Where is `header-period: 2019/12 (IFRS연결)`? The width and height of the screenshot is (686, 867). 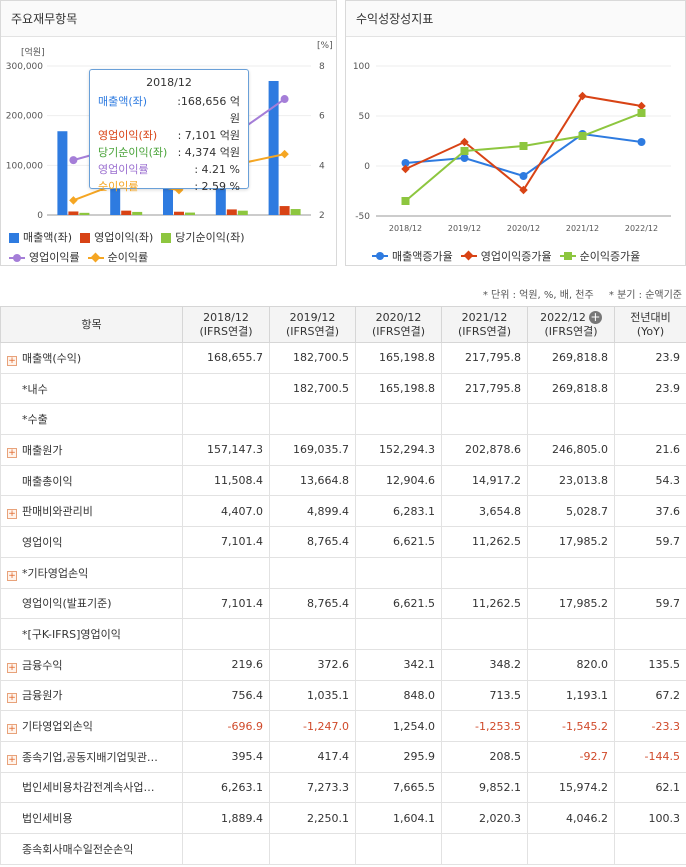 header-period: 2019/12 (IFRS연결) is located at coordinates (312, 324).